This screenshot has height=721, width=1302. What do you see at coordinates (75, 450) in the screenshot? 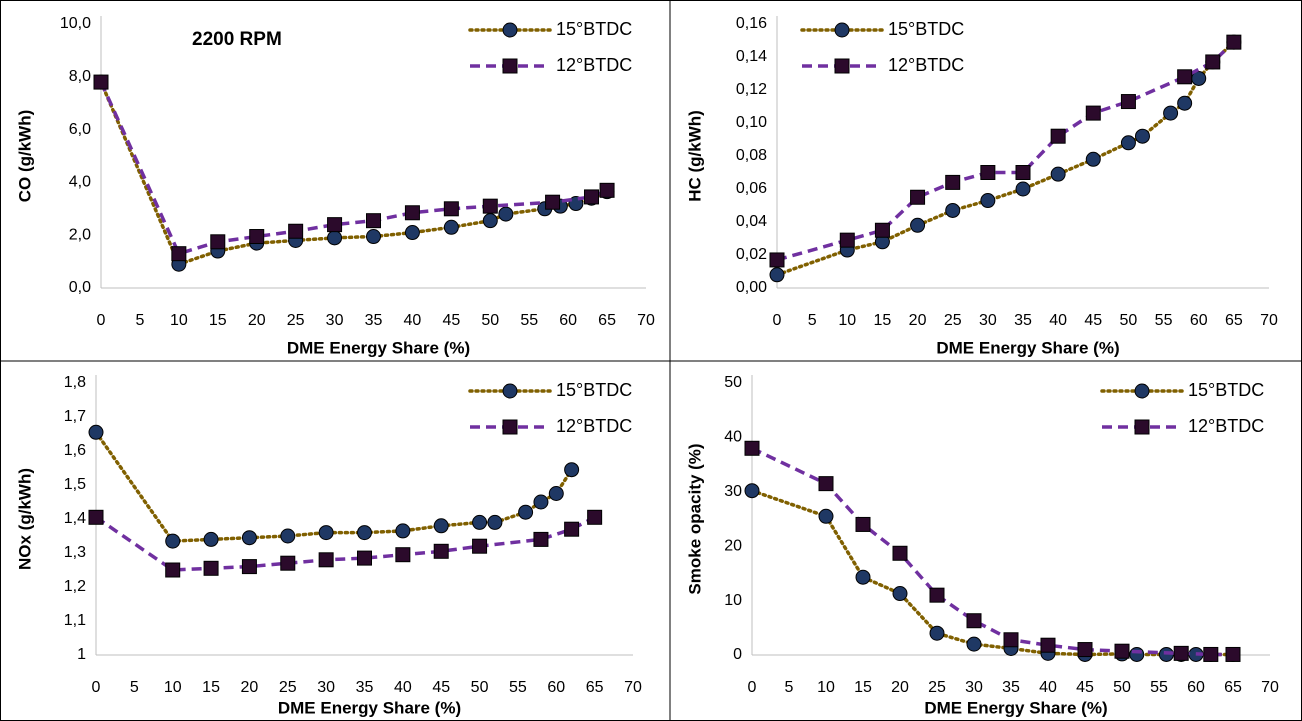
I see `y-tick-label: 1,6` at bounding box center [75, 450].